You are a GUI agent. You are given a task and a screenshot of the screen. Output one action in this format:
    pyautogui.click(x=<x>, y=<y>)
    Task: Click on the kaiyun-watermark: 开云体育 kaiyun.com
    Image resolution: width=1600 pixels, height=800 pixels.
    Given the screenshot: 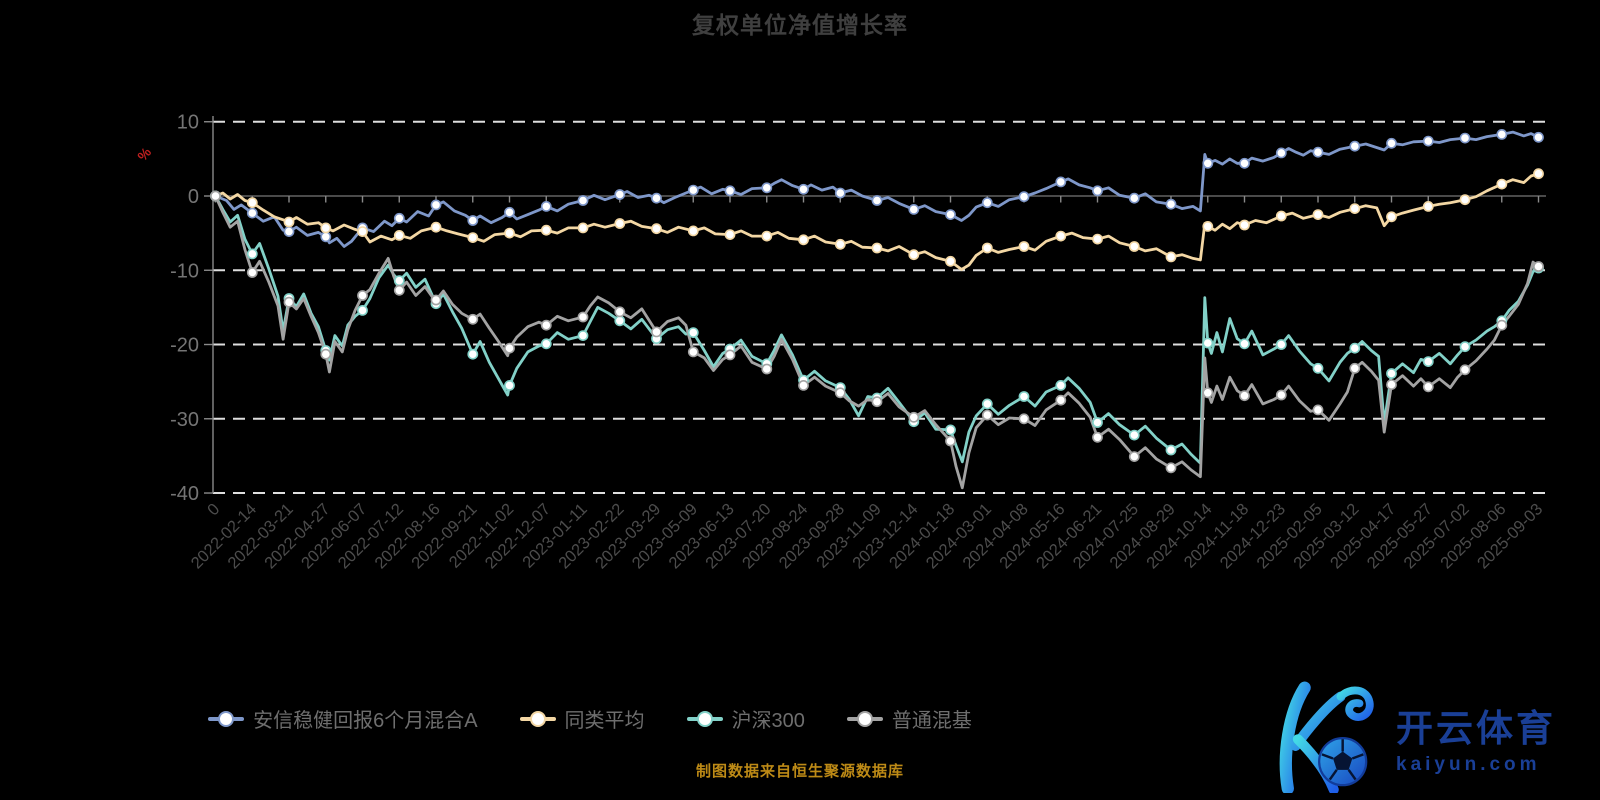 What is the action you would take?
    pyautogui.click(x=1413, y=737)
    